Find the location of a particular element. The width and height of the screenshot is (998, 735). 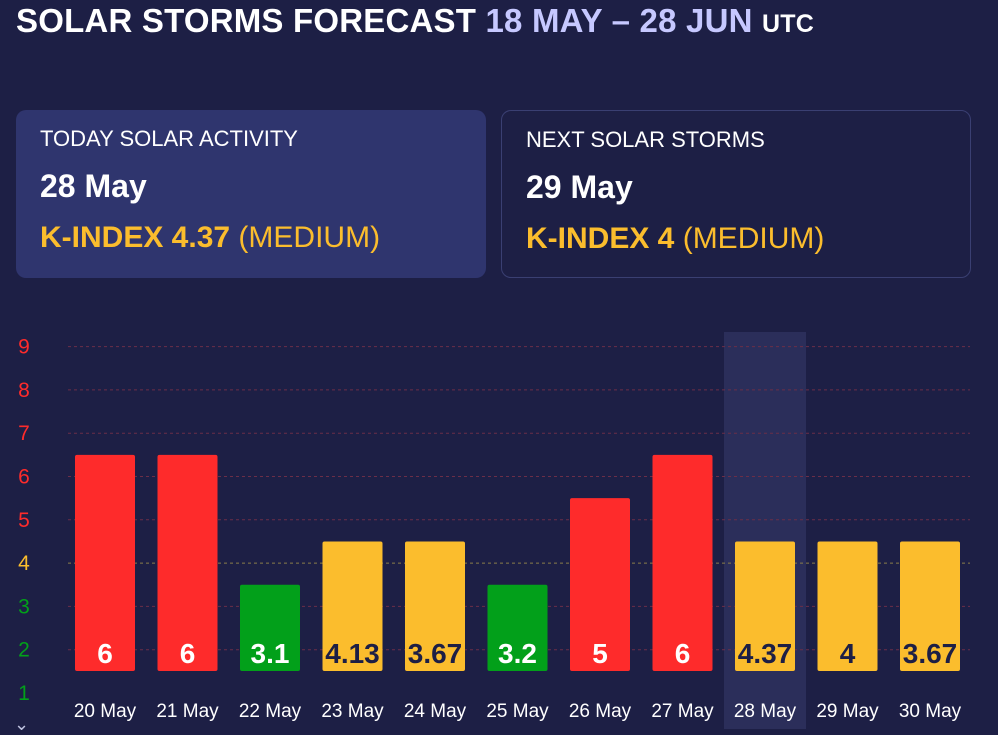

chevron-down-icon: ⌄ is located at coordinates (22, 724).